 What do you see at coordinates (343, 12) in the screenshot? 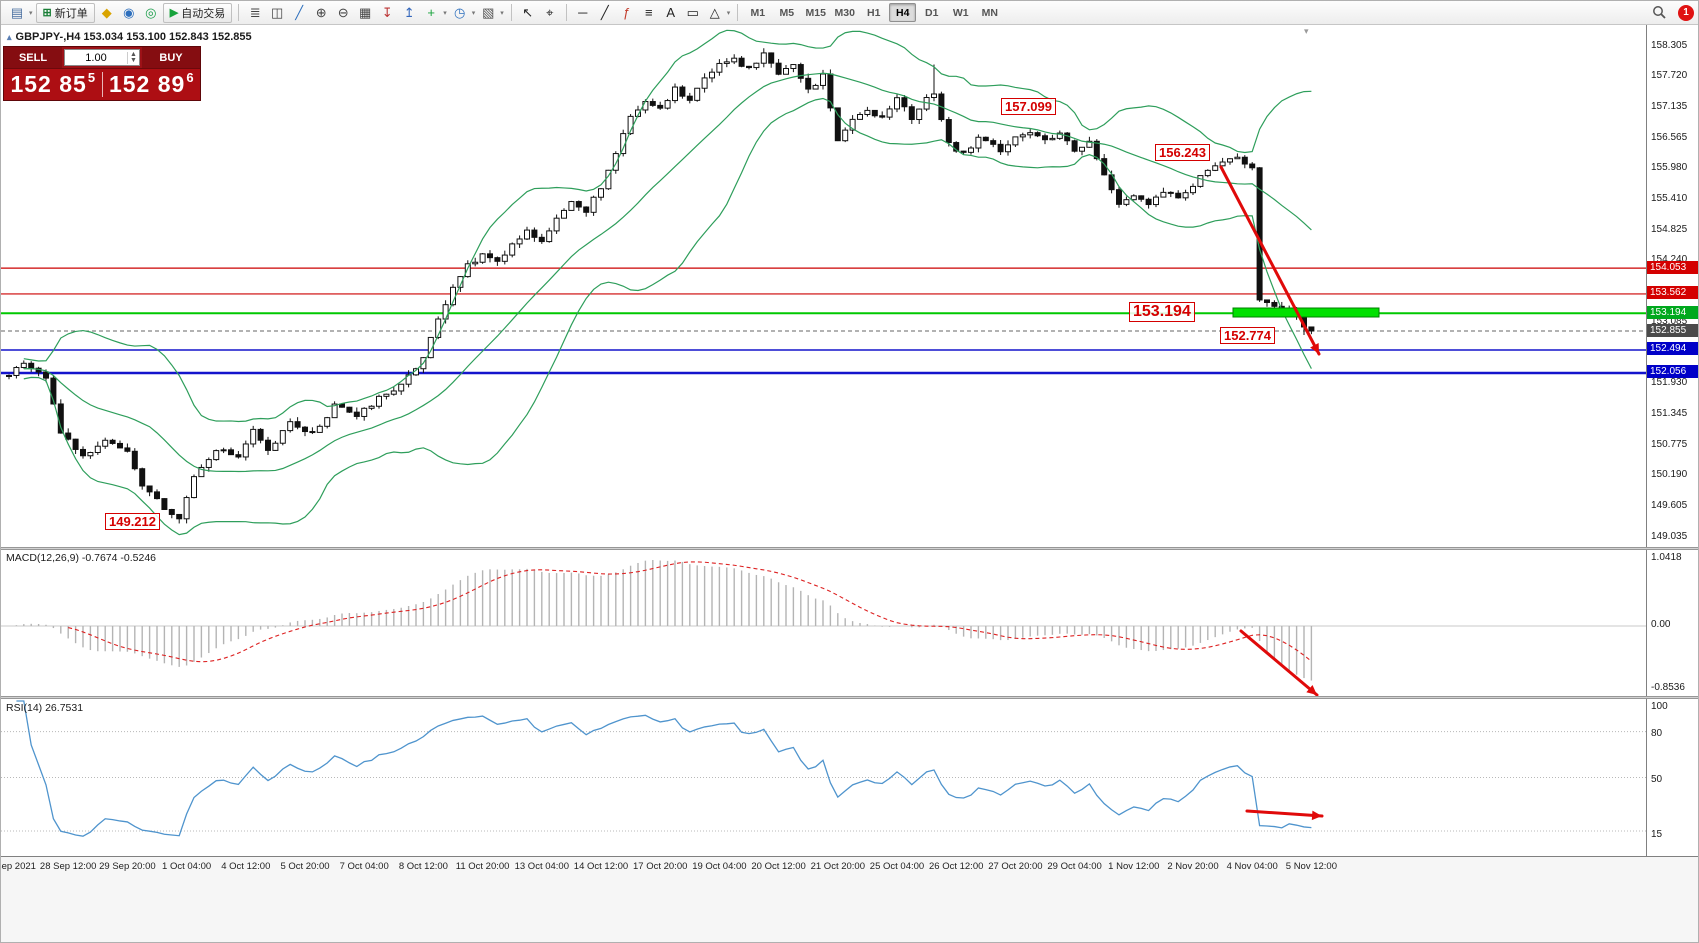
I see `zoom-out-icon: ⊖` at bounding box center [343, 12].